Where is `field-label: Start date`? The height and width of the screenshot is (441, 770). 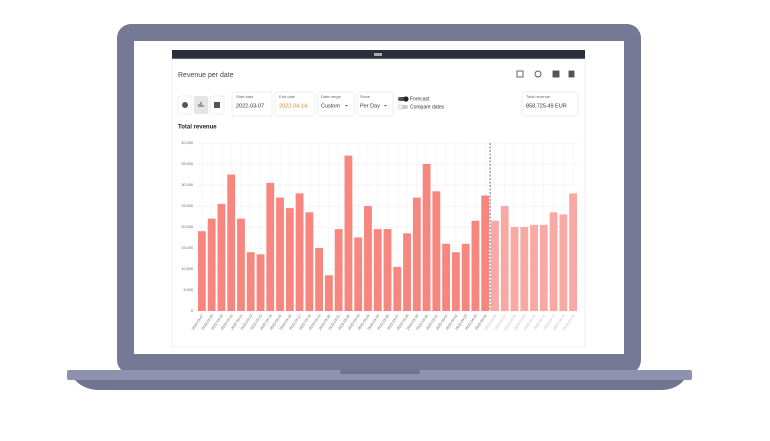 field-label: Start date is located at coordinates (245, 96).